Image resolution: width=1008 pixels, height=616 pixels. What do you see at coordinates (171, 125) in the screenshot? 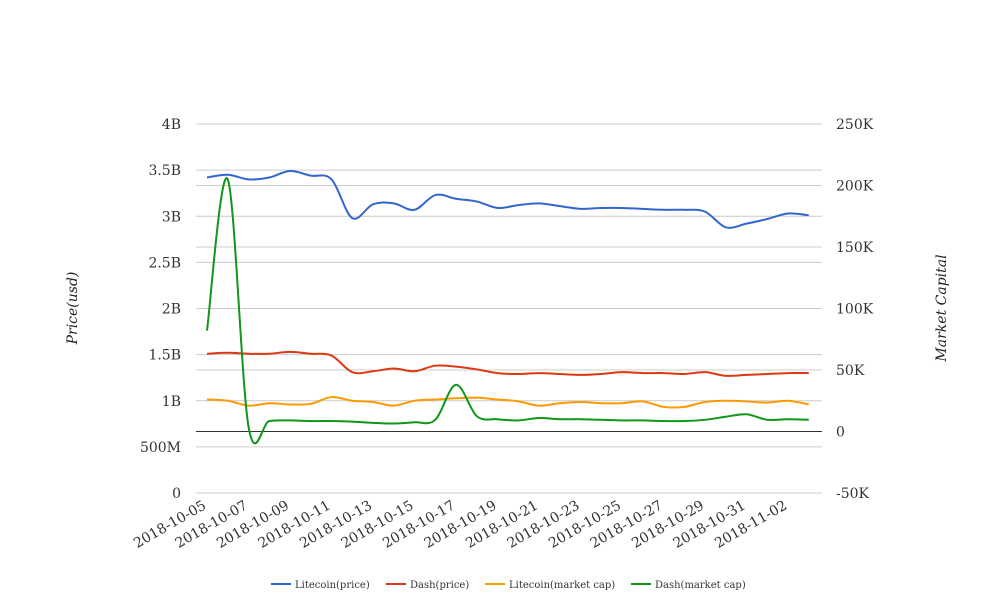
I see `left-tick-label: 4B` at bounding box center [171, 125].